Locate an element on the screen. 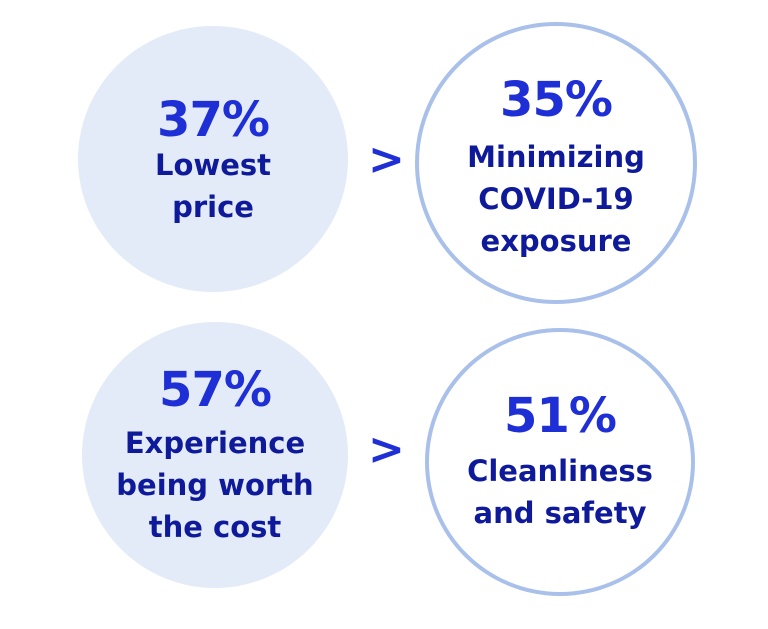 The width and height of the screenshot is (768, 629). label-line: Lowest is located at coordinates (213, 165).